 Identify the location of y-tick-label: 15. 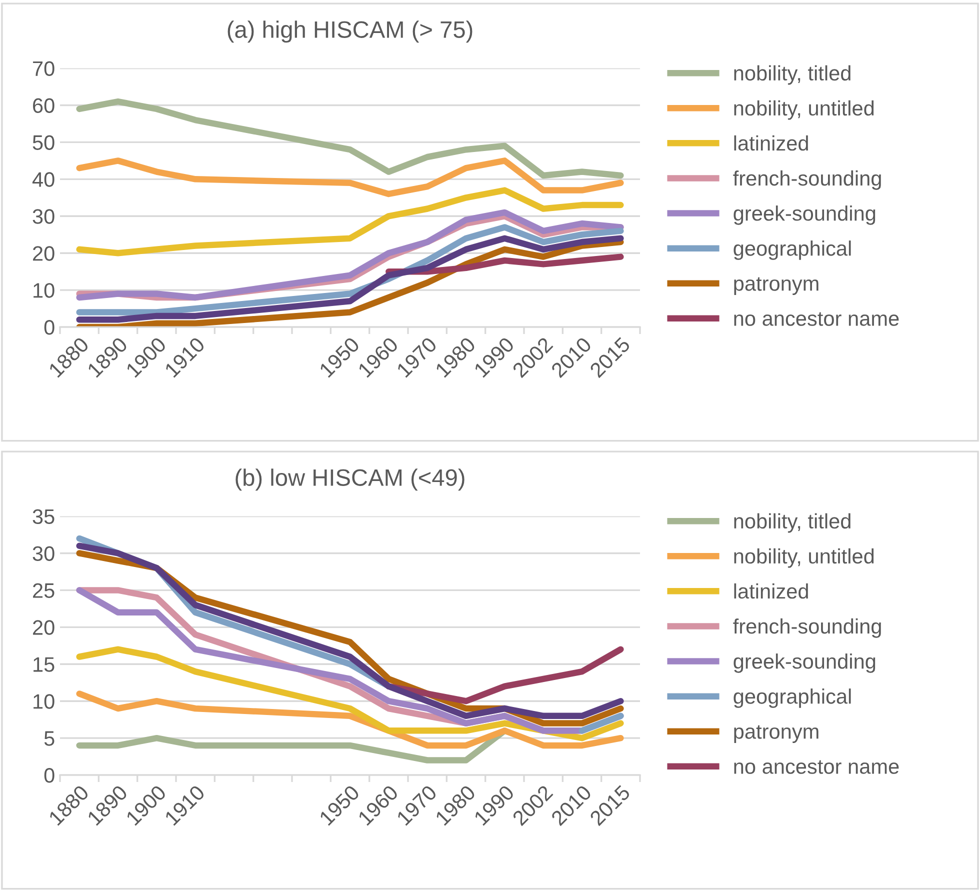
(44, 664).